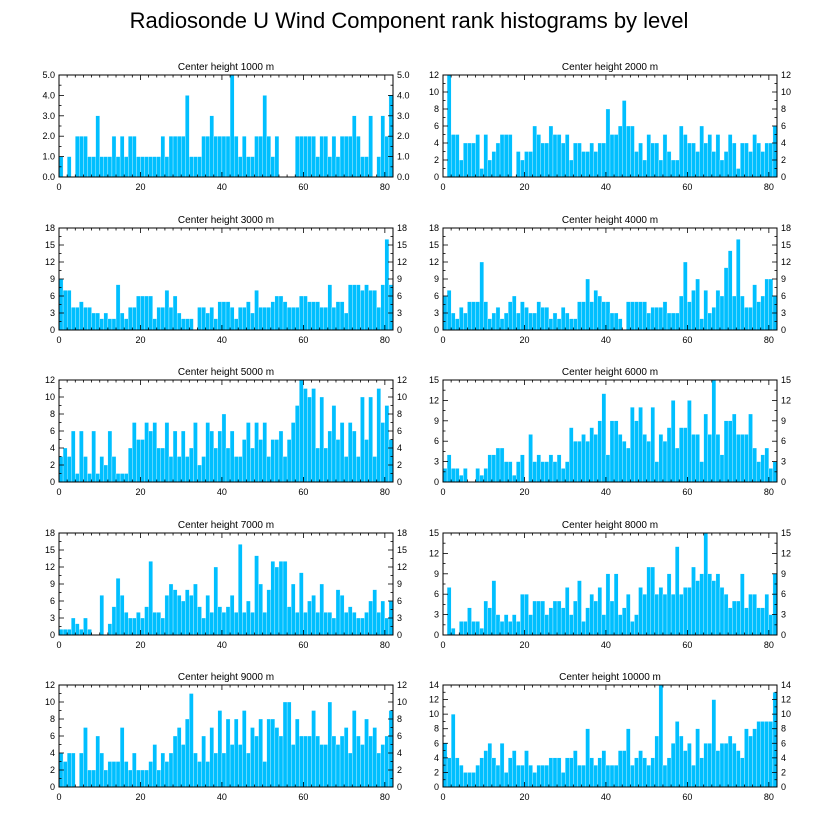  What do you see at coordinates (48, 177) in the screenshot?
I see `y-tick-label-left: 0.0` at bounding box center [48, 177].